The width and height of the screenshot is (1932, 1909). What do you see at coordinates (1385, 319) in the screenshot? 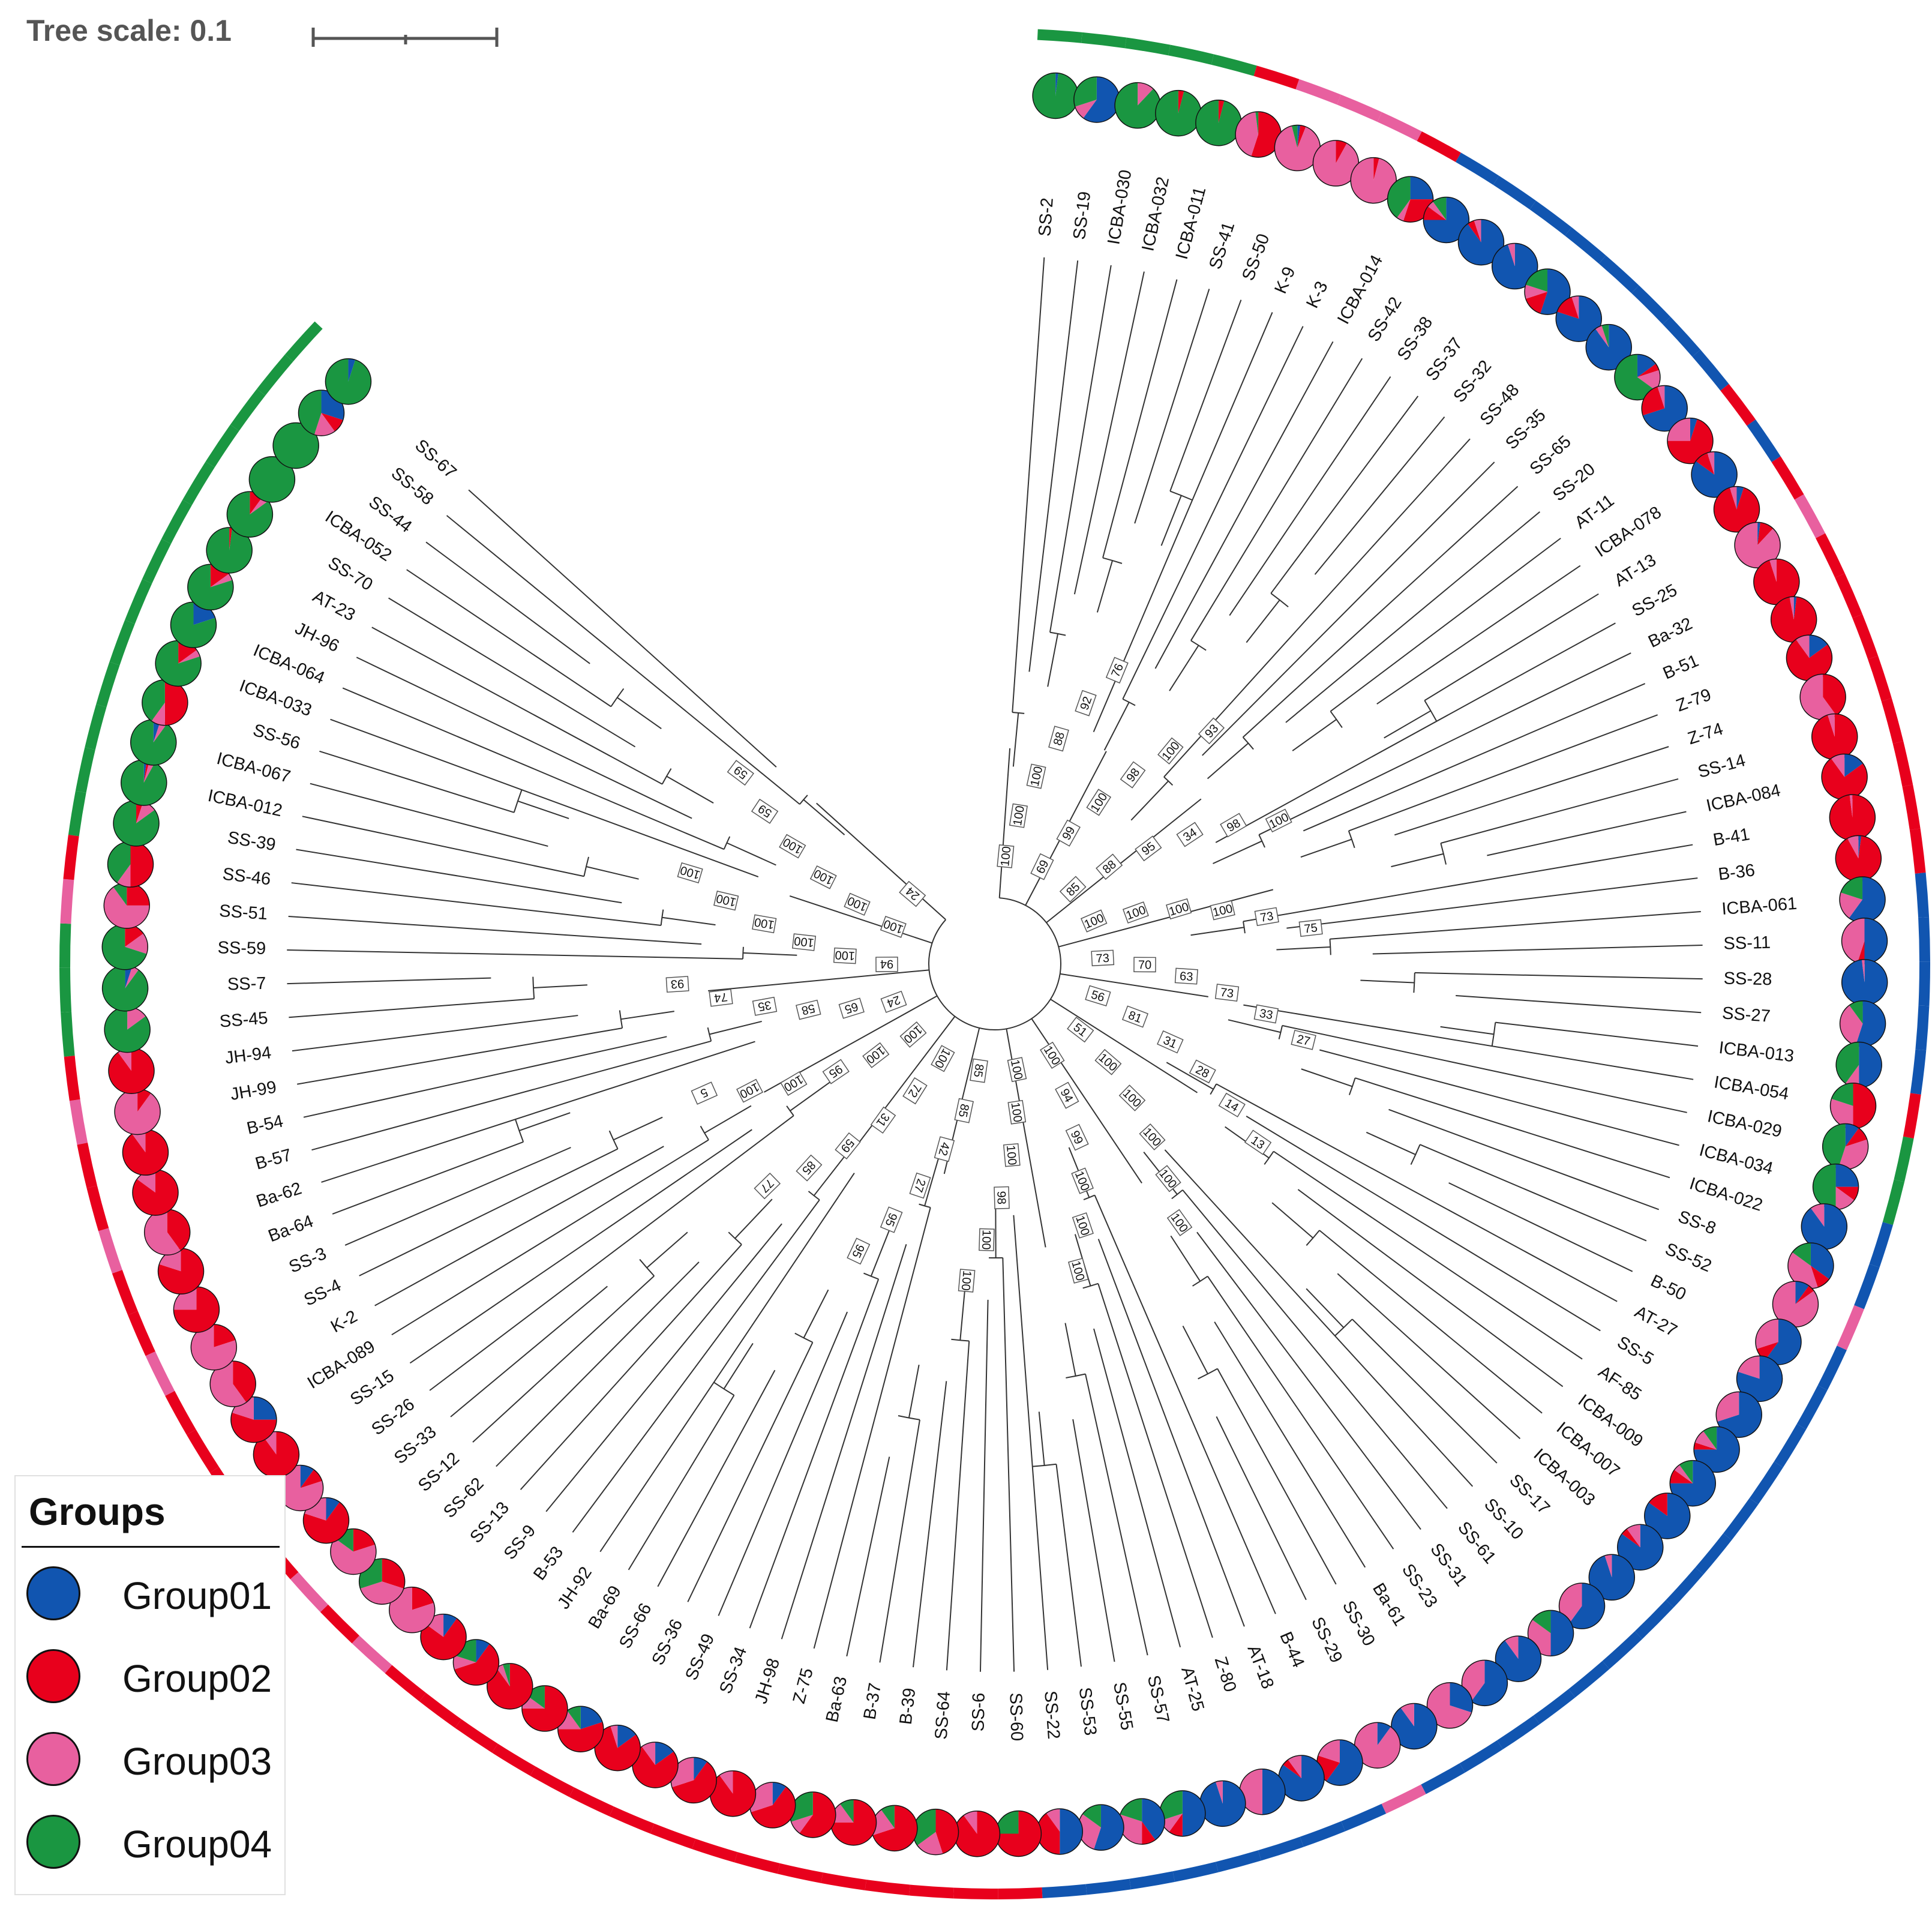
I see `leaf-label: SS-42` at bounding box center [1385, 319].